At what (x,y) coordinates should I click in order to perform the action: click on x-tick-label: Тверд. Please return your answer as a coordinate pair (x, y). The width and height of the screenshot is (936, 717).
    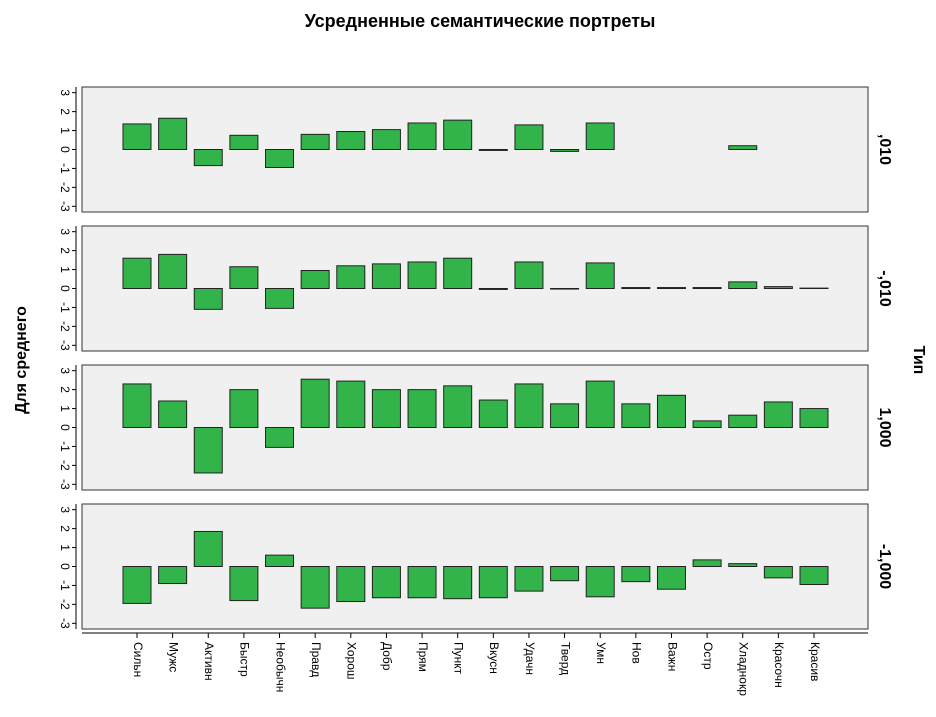
    Looking at the image, I should click on (565, 658).